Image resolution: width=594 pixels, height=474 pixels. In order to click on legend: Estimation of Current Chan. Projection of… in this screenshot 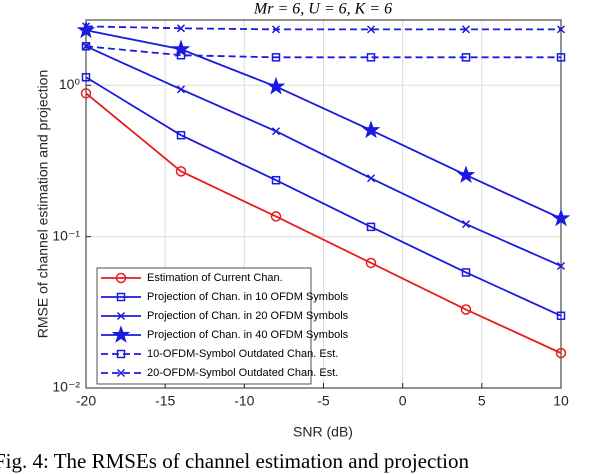, I will do `click(222, 326)`.